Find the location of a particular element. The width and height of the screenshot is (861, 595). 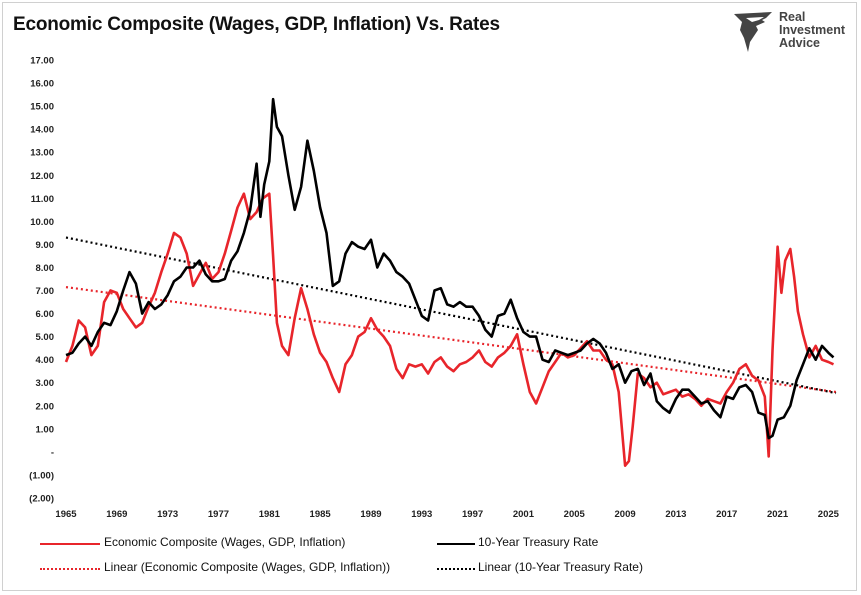

brand-logo-text: Real Investment Advice is located at coordinates (812, 30).